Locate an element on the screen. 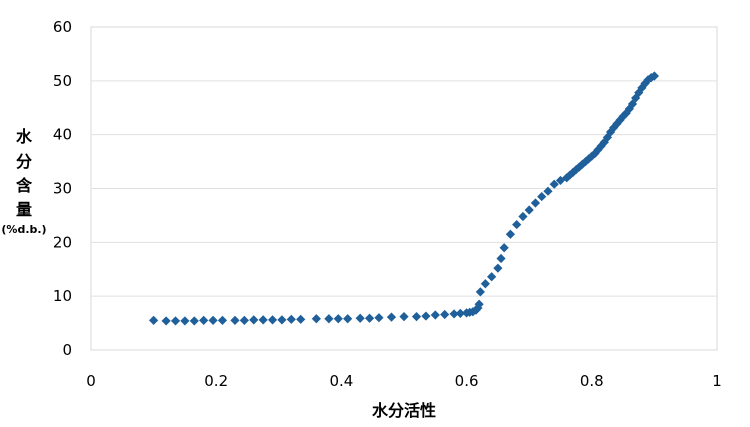 The height and width of the screenshot is (427, 750). x-axis-label: 水分活性 is located at coordinates (404, 410).